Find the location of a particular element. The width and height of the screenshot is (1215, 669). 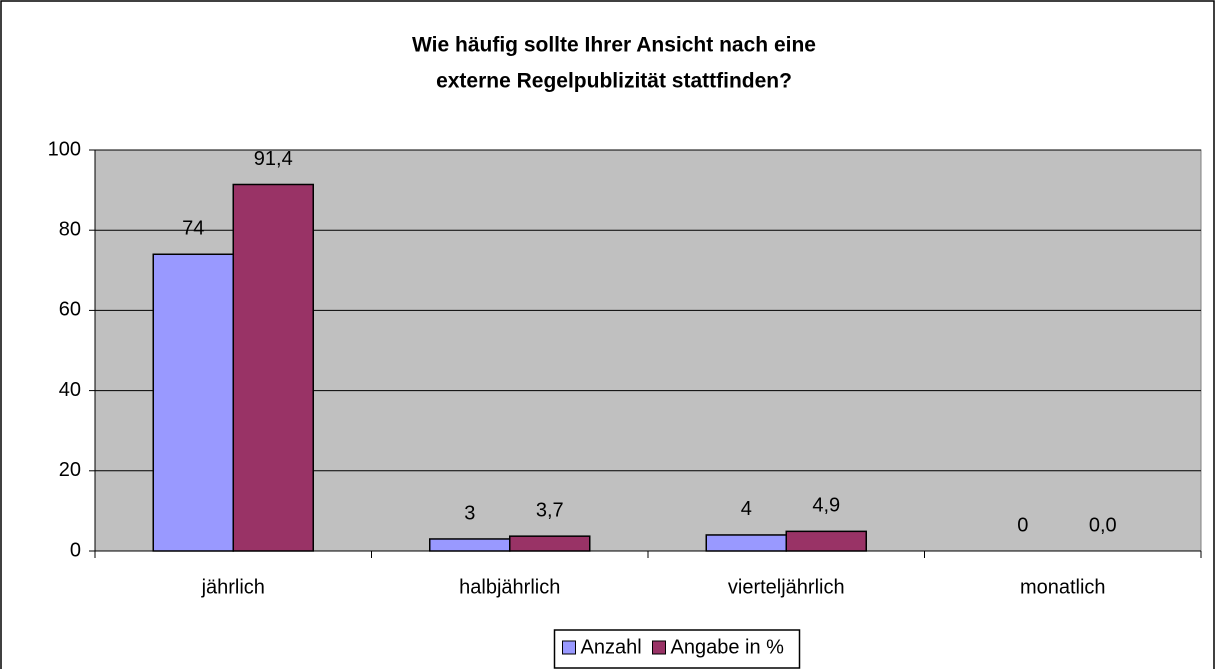

legend-label: Anzahl is located at coordinates (611, 647).